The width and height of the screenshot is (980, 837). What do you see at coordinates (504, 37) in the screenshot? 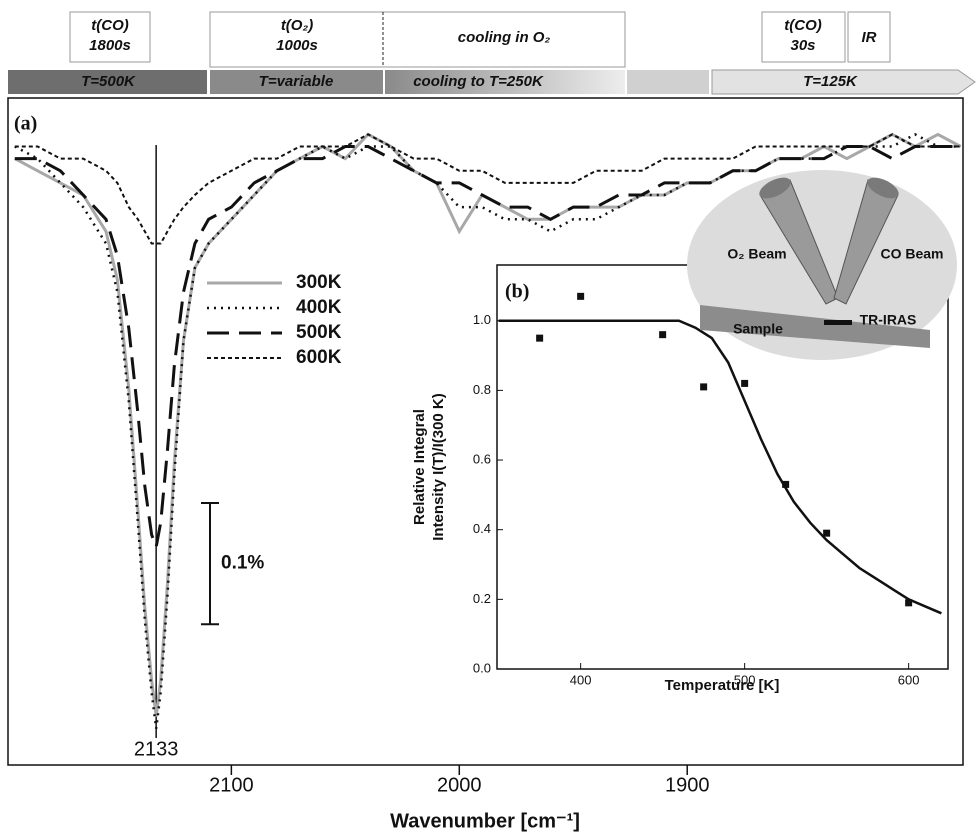
I see `step-label: cooling in O₂` at bounding box center [504, 37].